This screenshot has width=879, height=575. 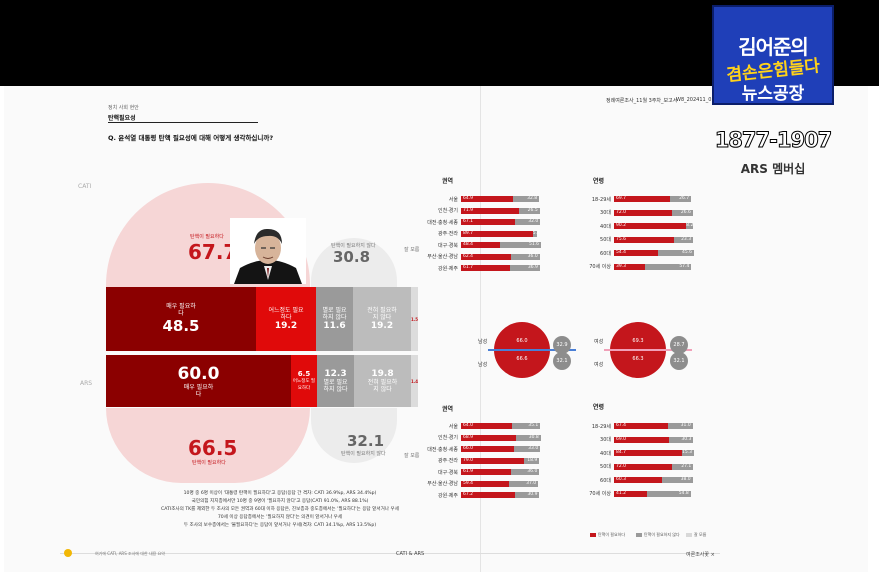 I want to click on ars-region-title: 권역, so click(x=448, y=409).